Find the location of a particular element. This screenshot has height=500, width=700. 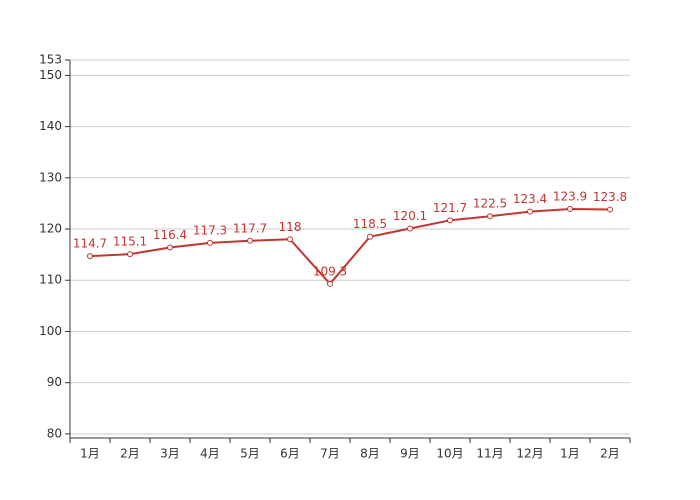

value-label: 121.7 is located at coordinates (450, 208).